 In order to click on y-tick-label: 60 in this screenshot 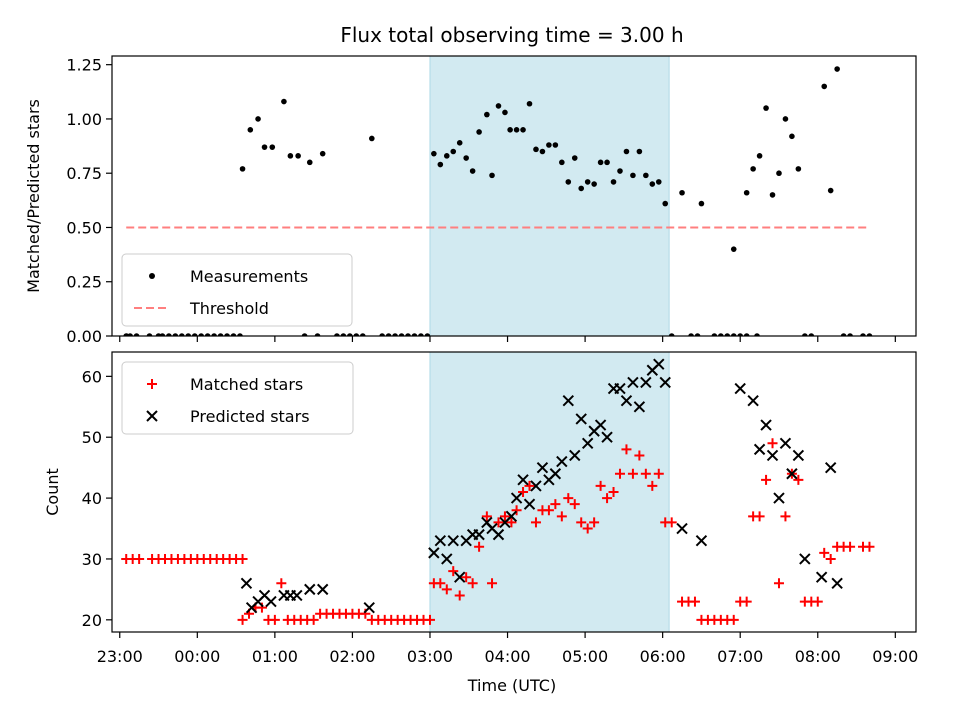, I will do `click(92, 376)`.